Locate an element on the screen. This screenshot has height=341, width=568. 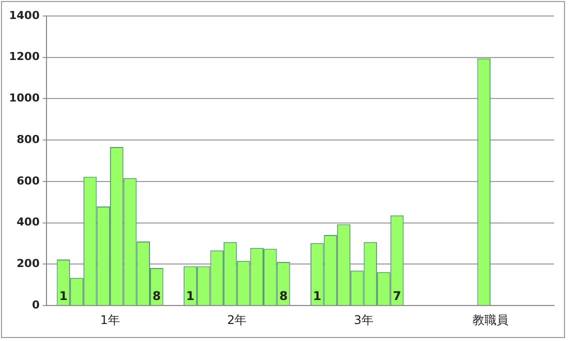
y-tick-label: 1200 is located at coordinates (24, 57).